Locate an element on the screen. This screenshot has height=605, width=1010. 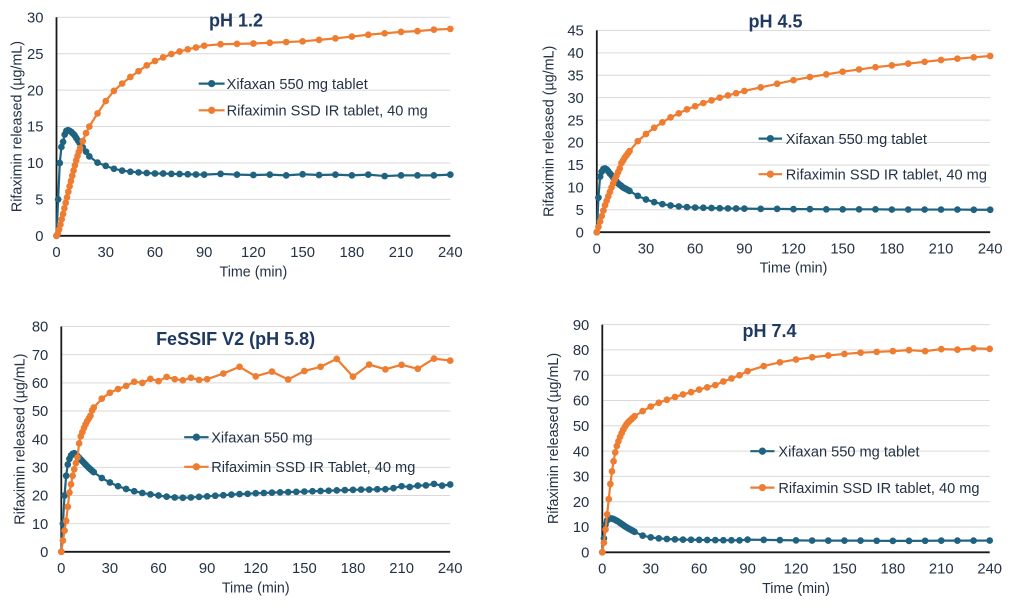
svg-text: 35 is located at coordinates (575, 76).